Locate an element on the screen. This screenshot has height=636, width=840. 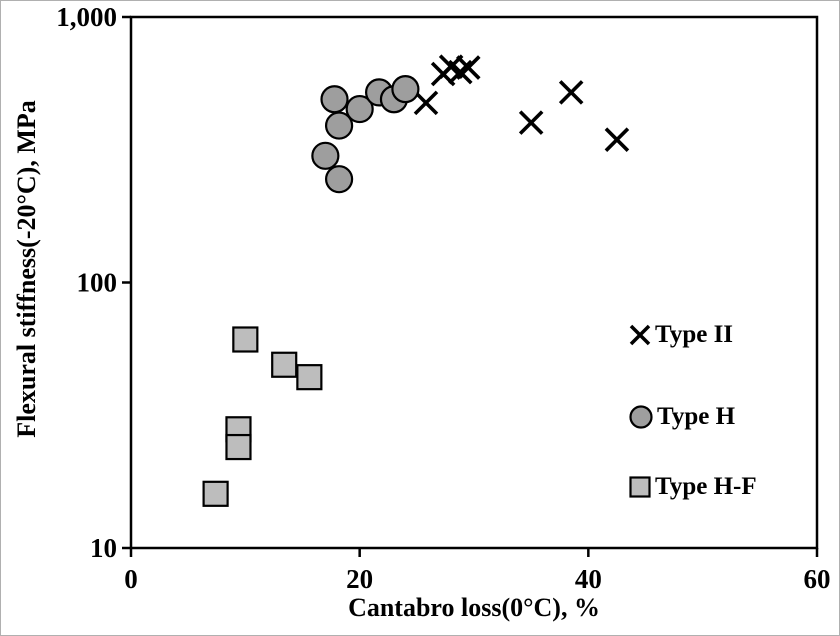
y-axis-tick-label: 1,000 is located at coordinates (86, 17).